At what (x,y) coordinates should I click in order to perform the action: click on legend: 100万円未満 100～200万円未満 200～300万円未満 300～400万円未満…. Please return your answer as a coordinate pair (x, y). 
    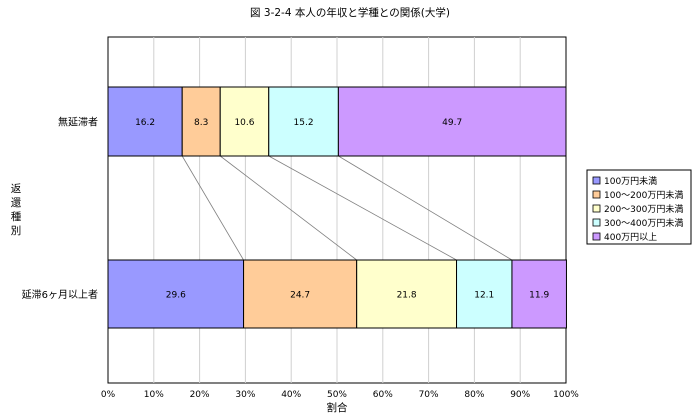
    Looking at the image, I should click on (639, 207).